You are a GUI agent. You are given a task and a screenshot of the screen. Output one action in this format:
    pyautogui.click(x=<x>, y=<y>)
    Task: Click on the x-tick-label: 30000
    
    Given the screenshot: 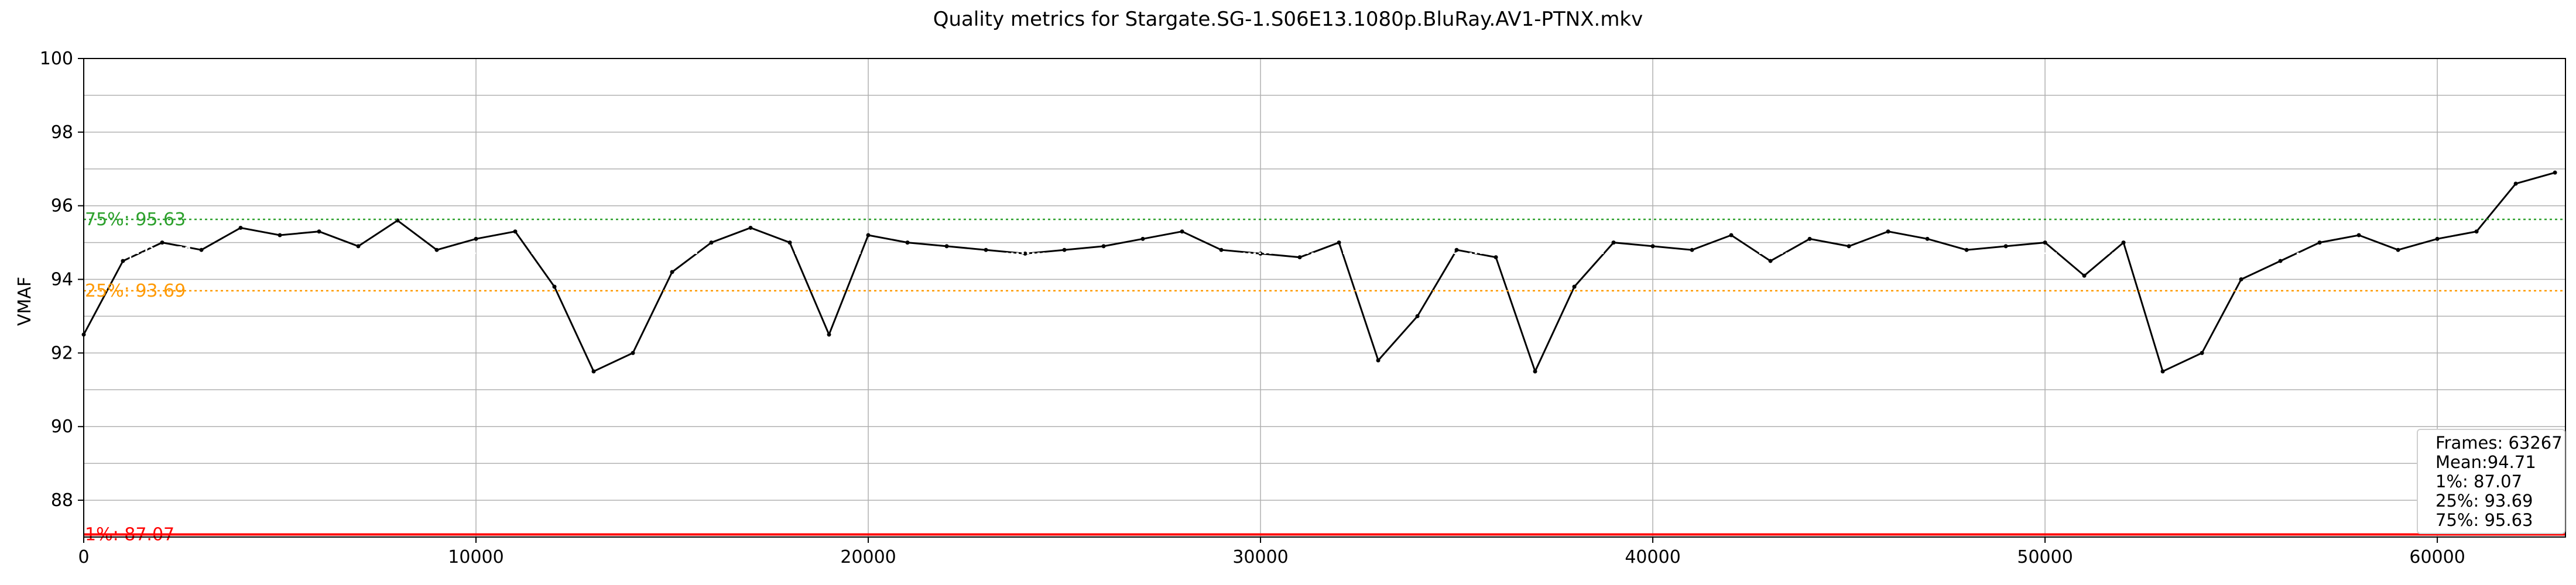 What is the action you would take?
    pyautogui.click(x=1260, y=557)
    